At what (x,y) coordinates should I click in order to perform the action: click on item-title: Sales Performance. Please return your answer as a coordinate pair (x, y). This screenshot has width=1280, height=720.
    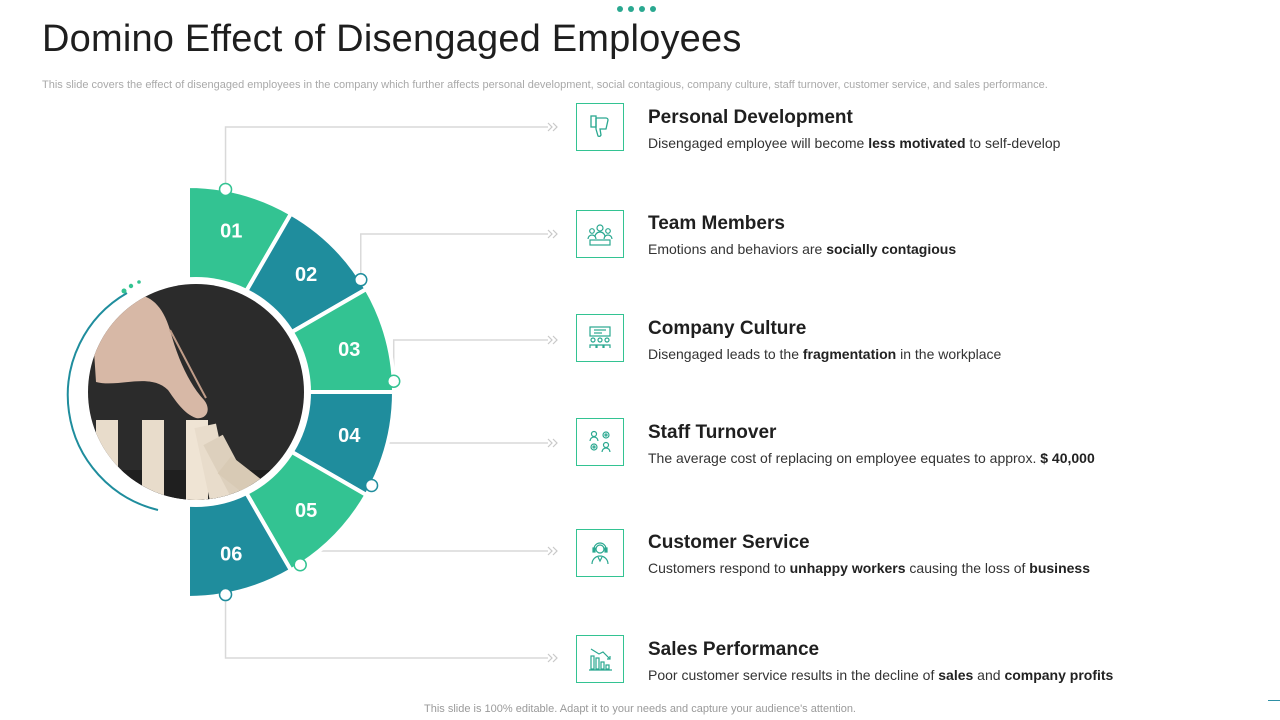
    Looking at the image, I should click on (734, 649).